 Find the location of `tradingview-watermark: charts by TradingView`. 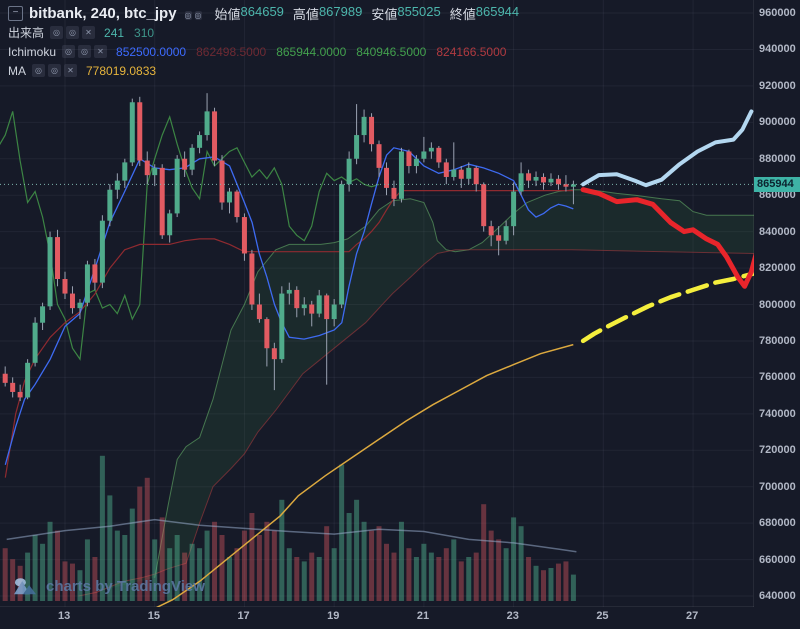

tradingview-watermark: charts by TradingView is located at coordinates (108, 586).